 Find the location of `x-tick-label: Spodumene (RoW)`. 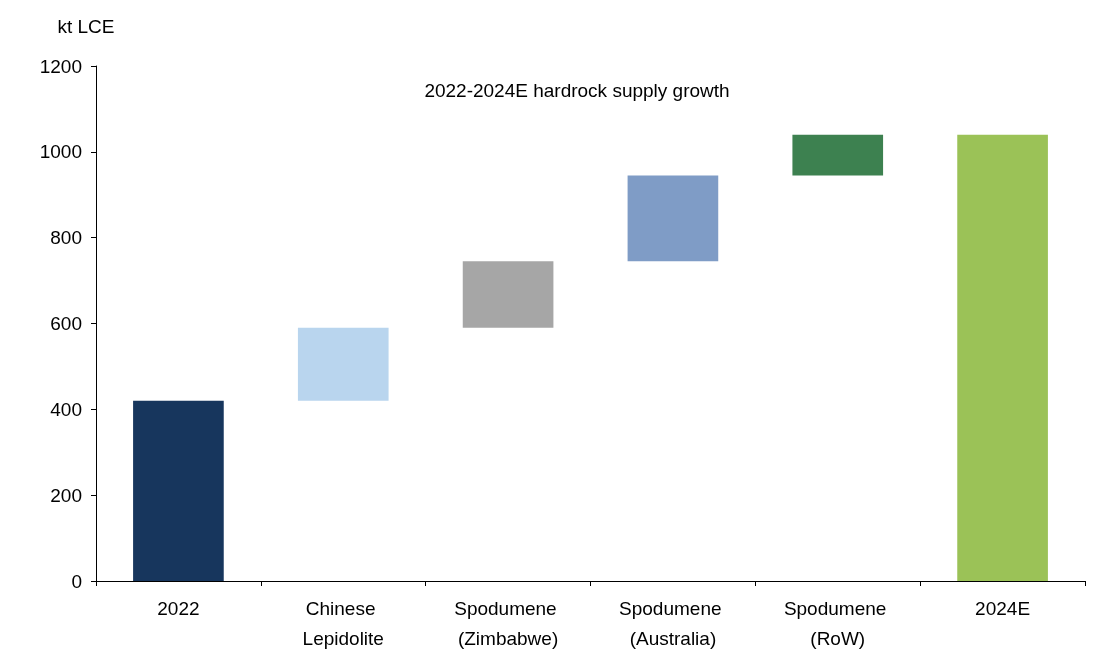

x-tick-label: Spodumene (RoW) is located at coordinates (837, 623).